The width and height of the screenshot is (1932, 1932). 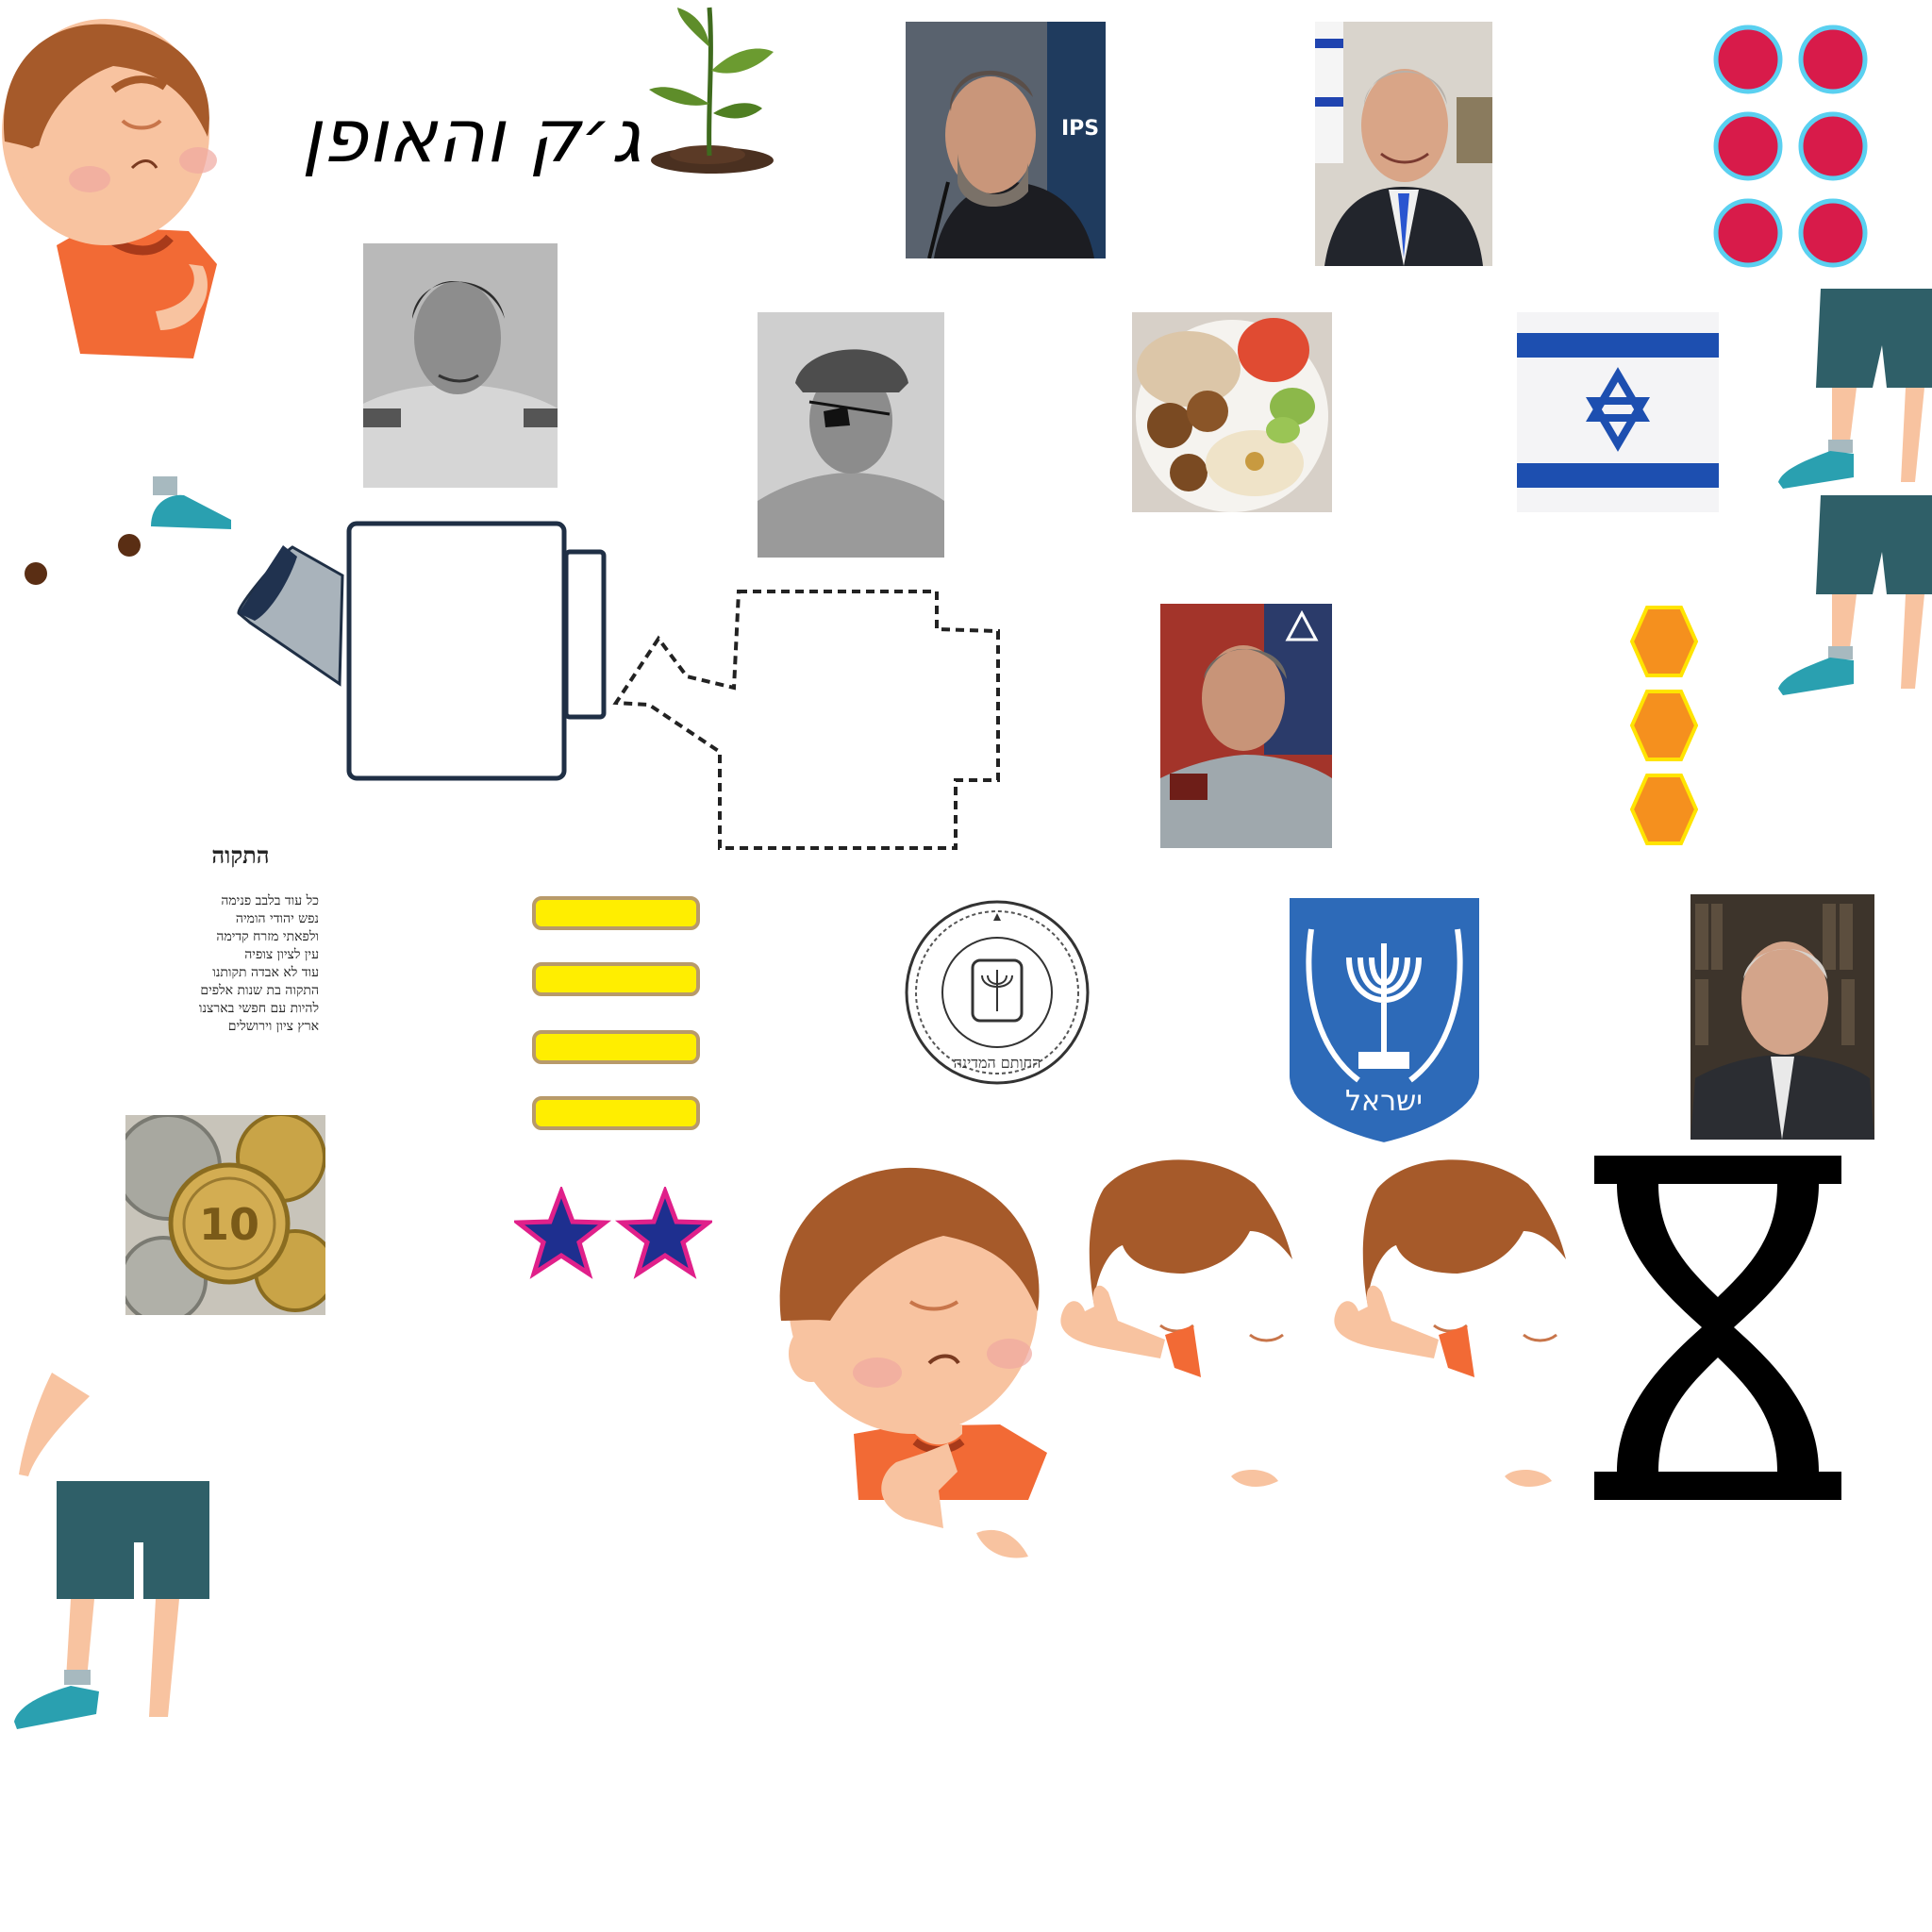 I want to click on svg-text: IPS, so click(x=1080, y=129).